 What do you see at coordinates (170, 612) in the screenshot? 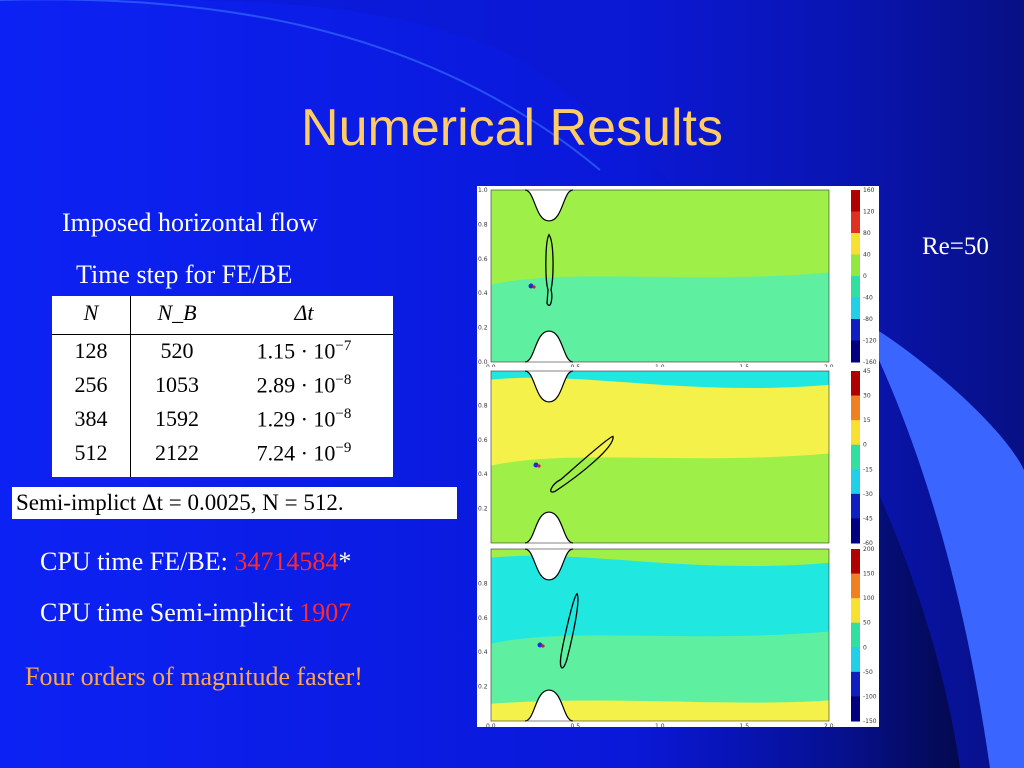
I see `cpu-semi-label: CPU time Semi-implicit` at bounding box center [170, 612].